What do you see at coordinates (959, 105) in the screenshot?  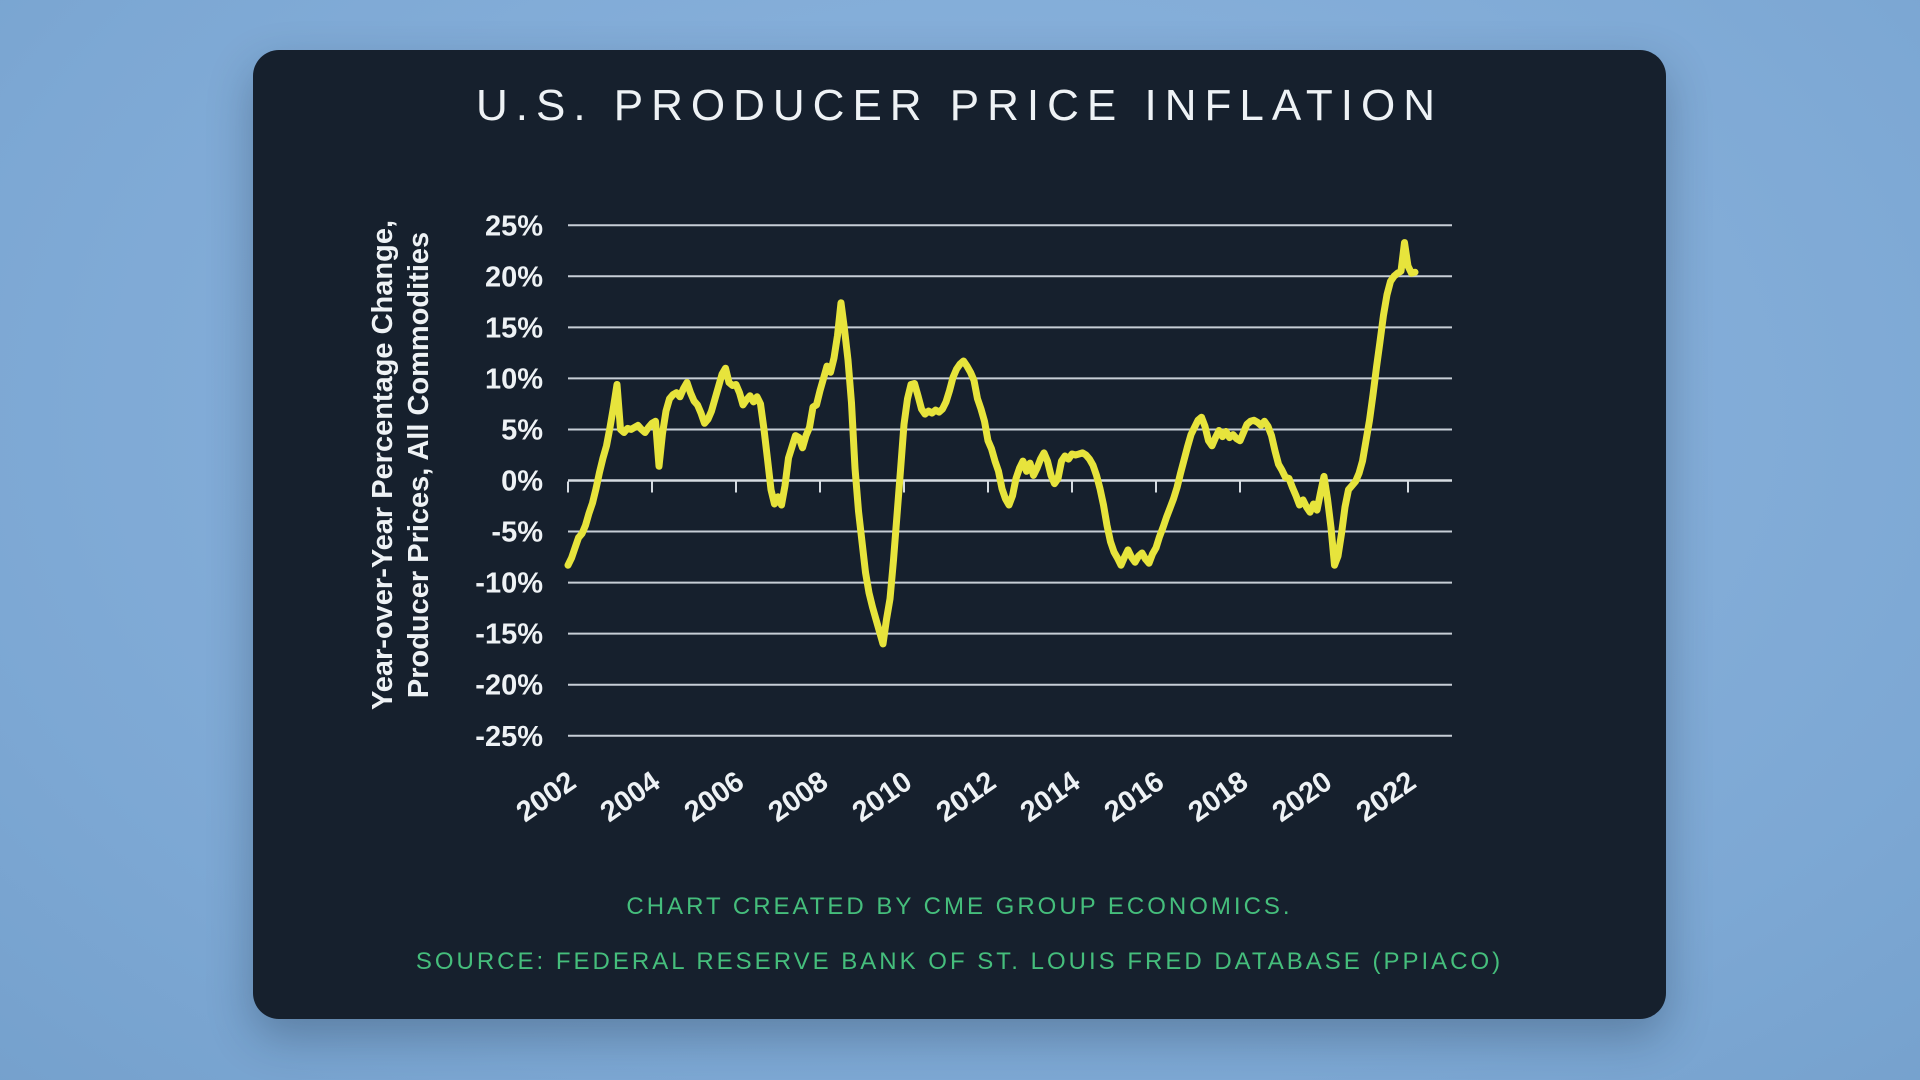 I see `page-title: U.S. PRODUCER PRICE INFLATION` at bounding box center [959, 105].